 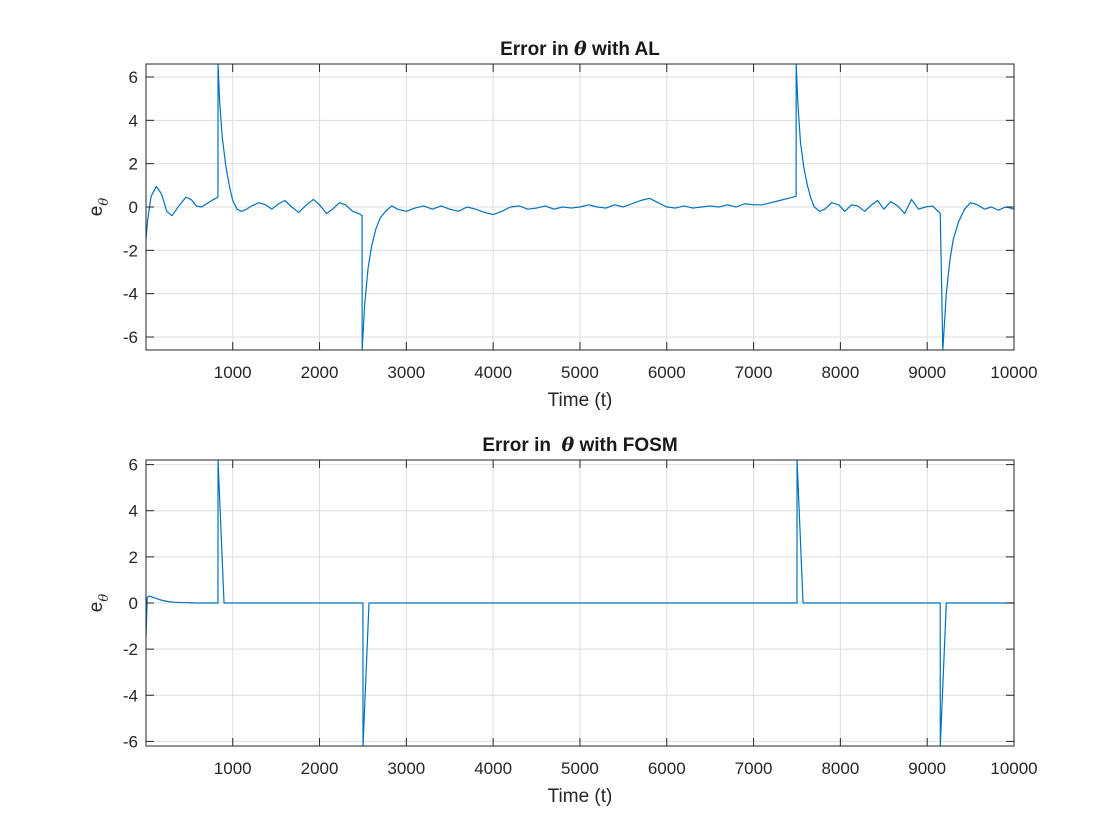 I want to click on title-suffix: with FOSM, so click(x=625, y=445).